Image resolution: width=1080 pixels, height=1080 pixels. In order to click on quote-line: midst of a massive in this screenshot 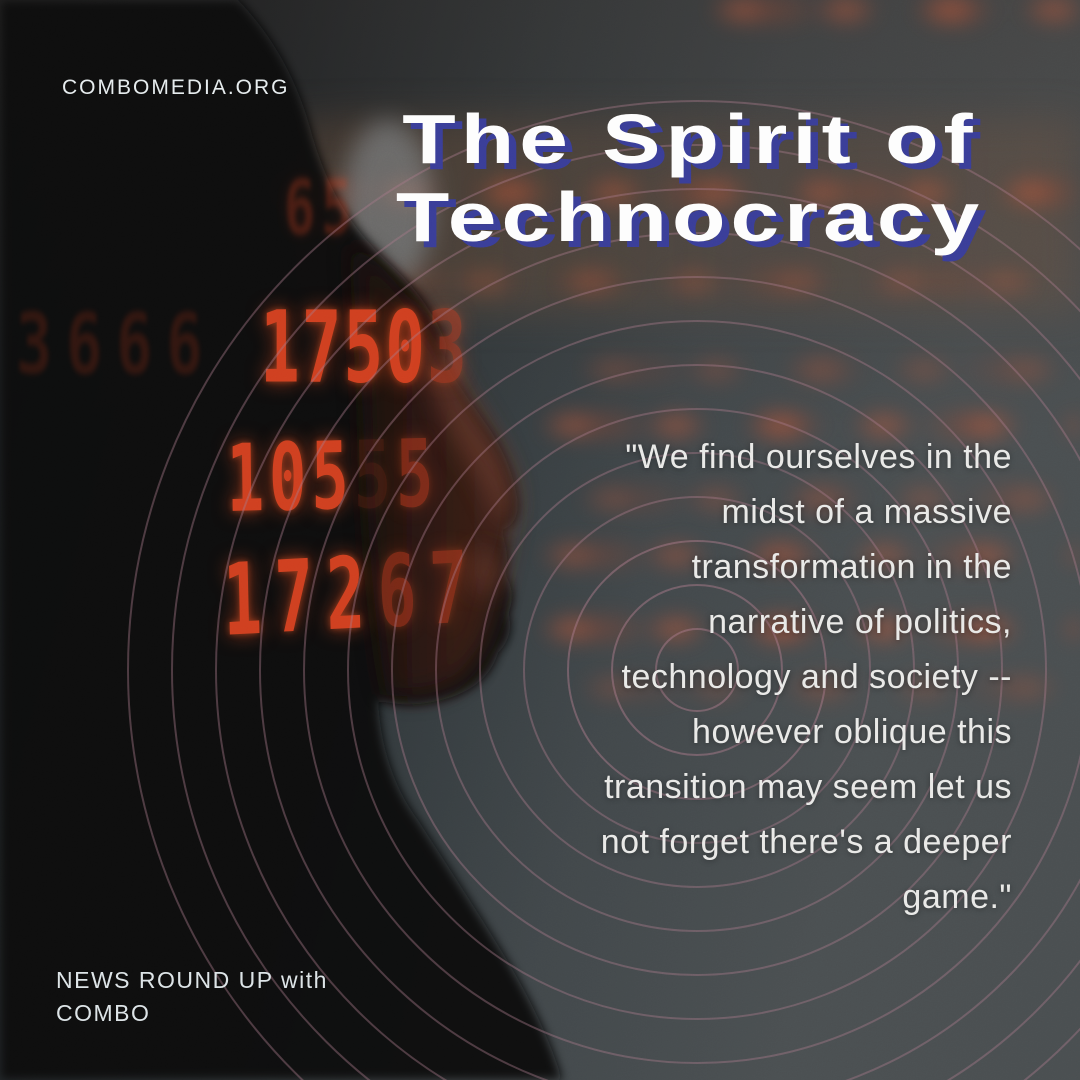, I will do `click(866, 512)`.